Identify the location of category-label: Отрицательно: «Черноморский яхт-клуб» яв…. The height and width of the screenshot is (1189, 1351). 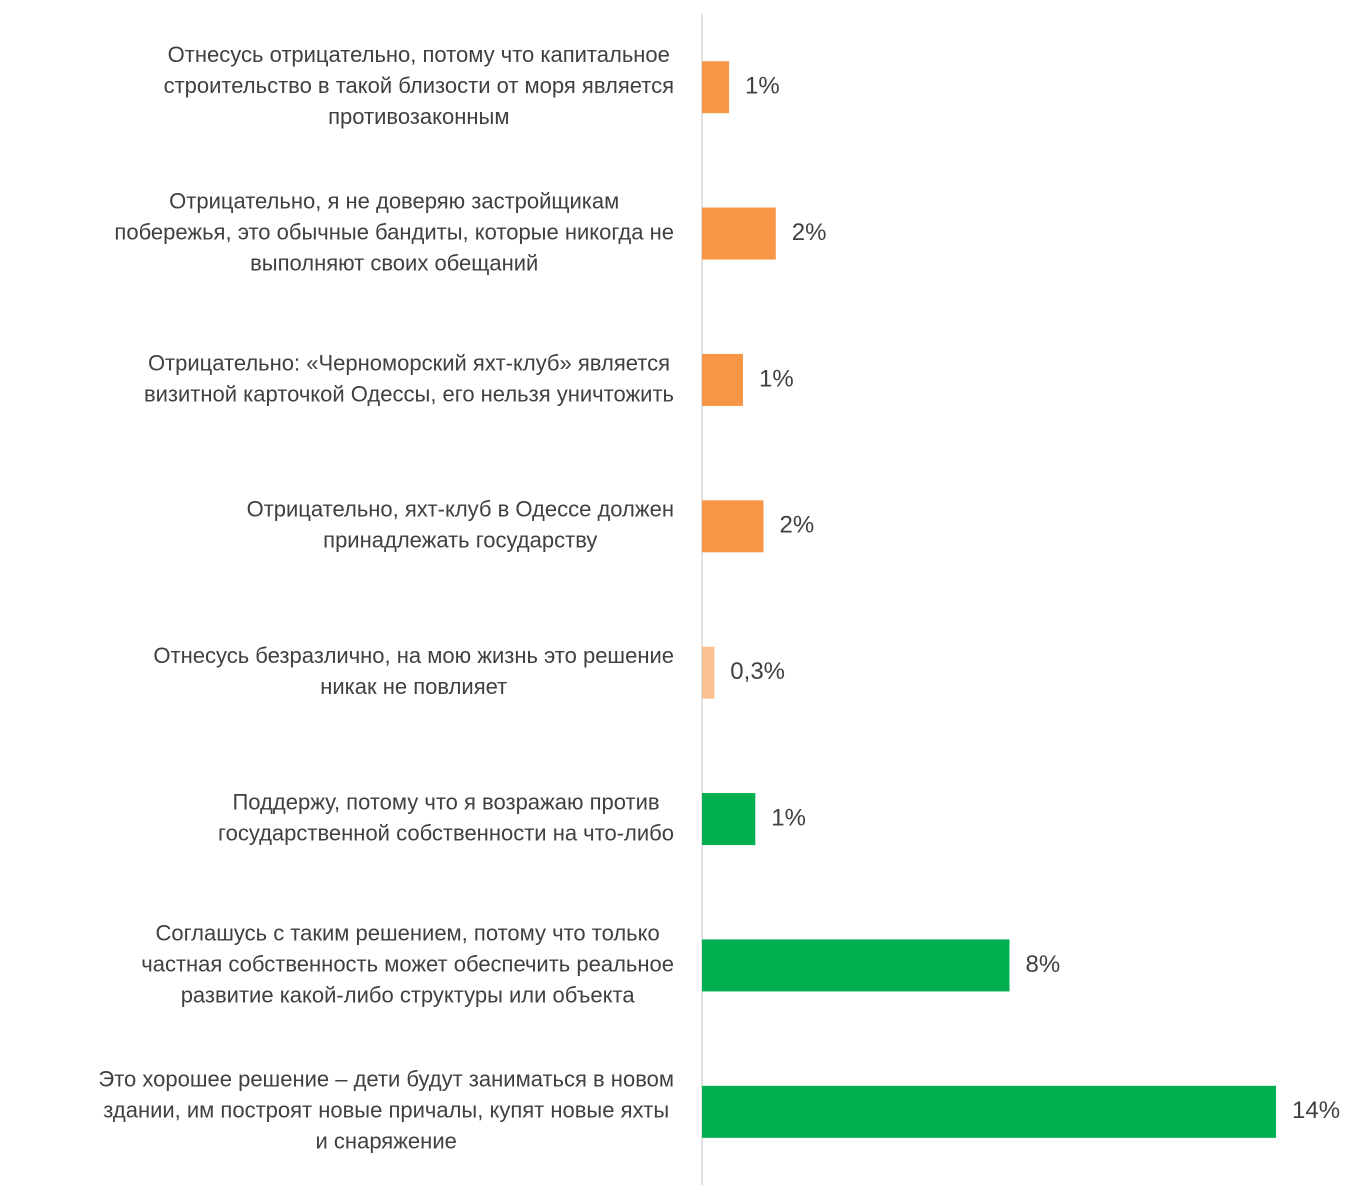
(409, 362).